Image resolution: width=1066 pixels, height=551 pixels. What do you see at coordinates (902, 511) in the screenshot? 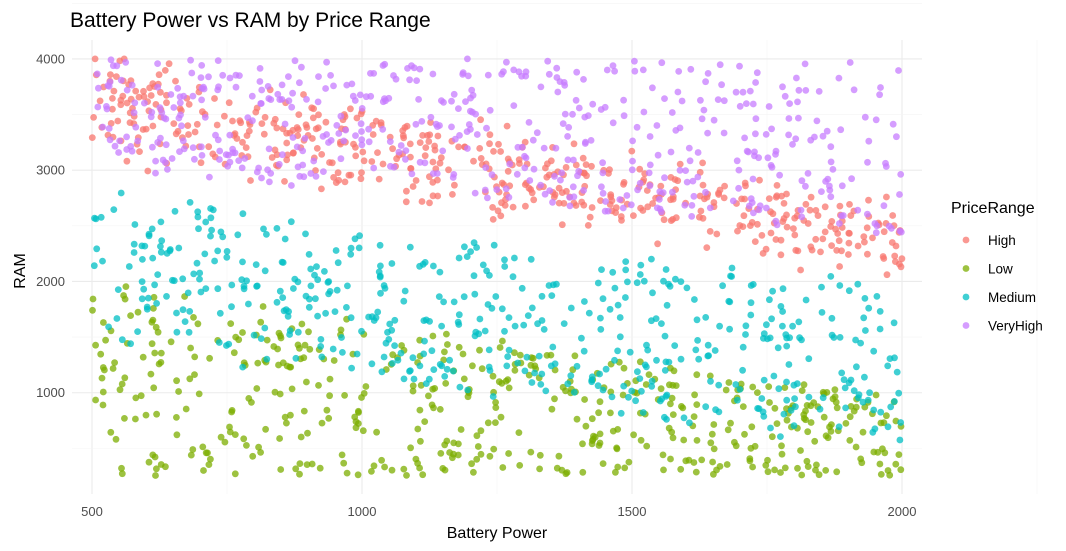
I see `x-tick-label: 2000` at bounding box center [902, 511].